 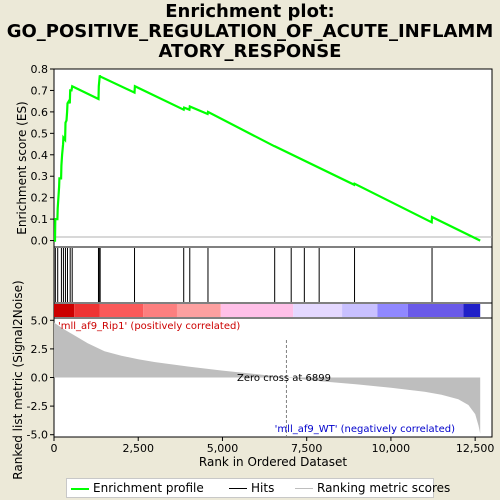 What do you see at coordinates (40, 219) in the screenshot?
I see `es-y-tick-label: 0.1` at bounding box center [40, 219].